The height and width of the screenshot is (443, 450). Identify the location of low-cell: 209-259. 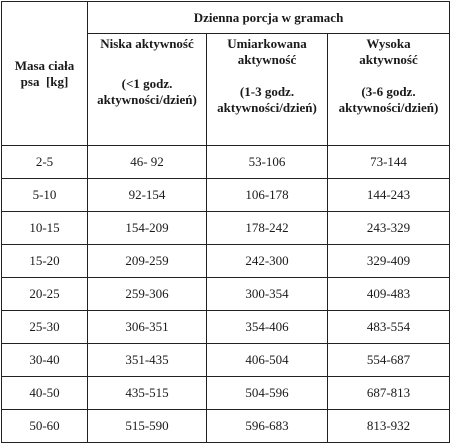
(147, 261).